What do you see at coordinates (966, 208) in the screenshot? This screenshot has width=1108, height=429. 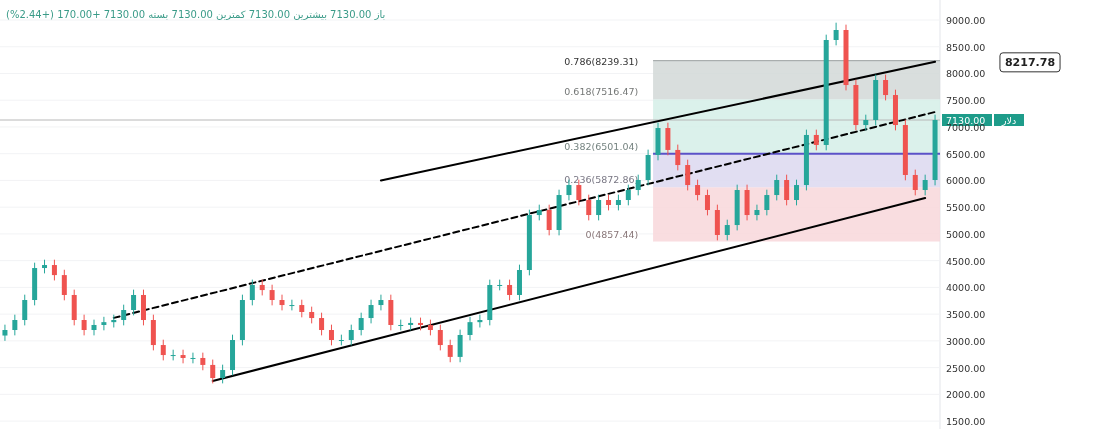 I see `y-tick-label: 5500.00` at bounding box center [966, 208].